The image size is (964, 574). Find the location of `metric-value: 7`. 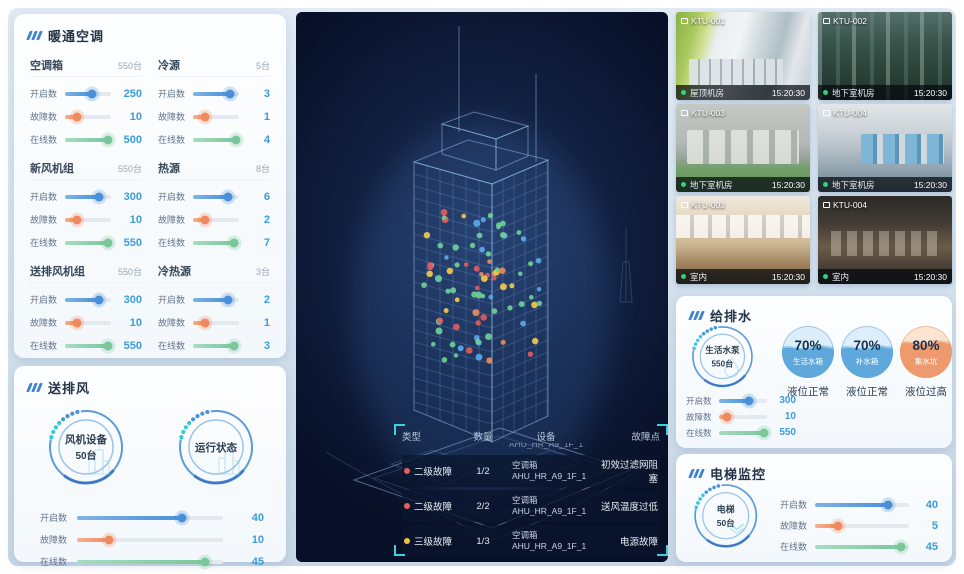

metric-value: 7 is located at coordinates (266, 242).